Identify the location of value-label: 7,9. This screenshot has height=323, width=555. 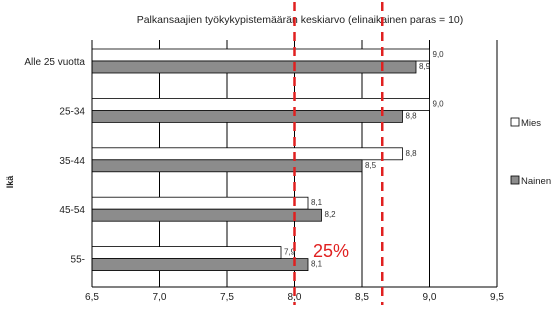
(290, 252).